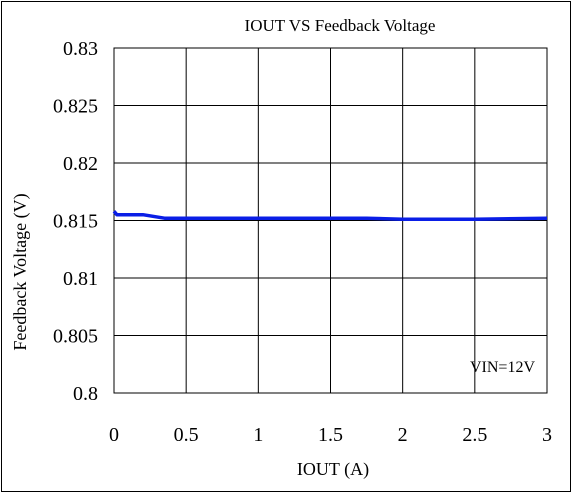  I want to click on x-tick-label: 2.5, so click(474, 435).